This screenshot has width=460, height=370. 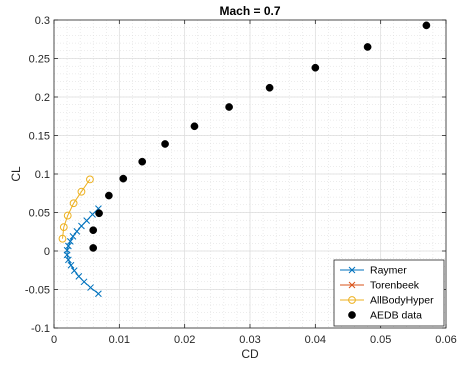 I want to click on x-tick-labels: 0 0.01 0.02 0.03 0.04 0.05 0.06, so click(x=254, y=340).